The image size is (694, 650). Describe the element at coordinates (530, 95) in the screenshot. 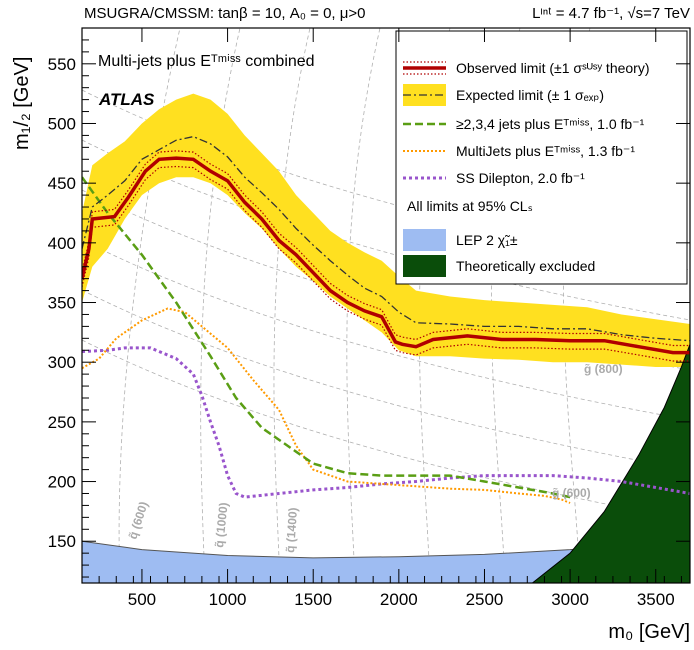

I see `legend-expected-label: Expected limit (± 1 σₑₓₚ)` at that location.